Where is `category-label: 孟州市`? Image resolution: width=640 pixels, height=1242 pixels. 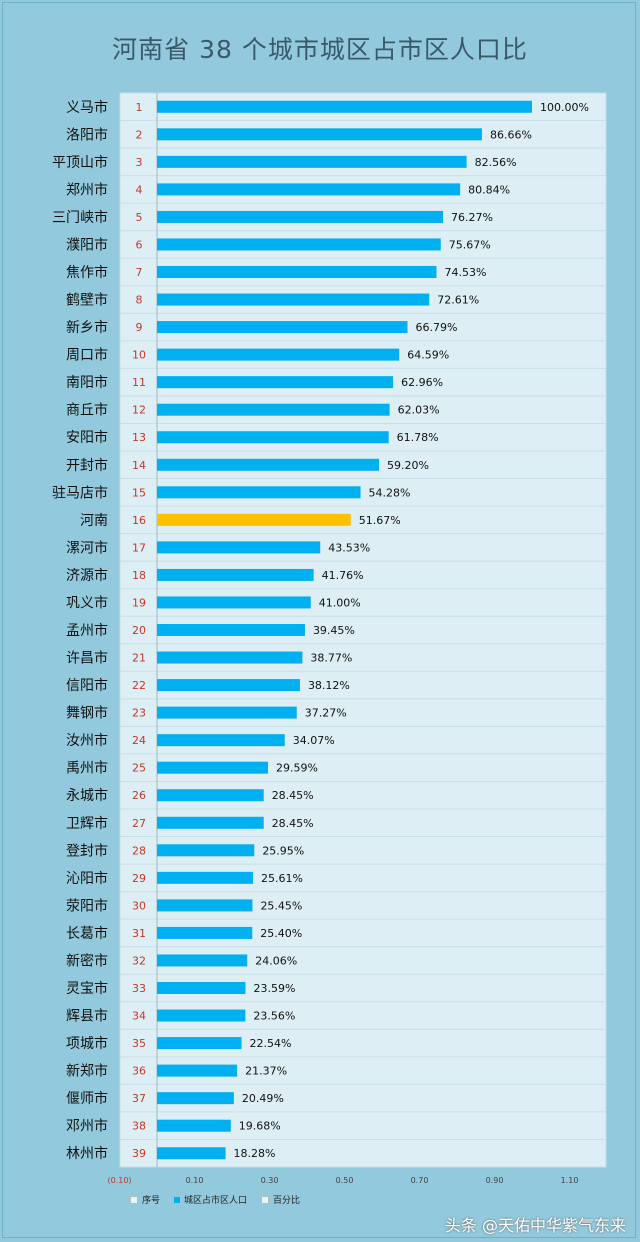
category-label: 孟州市 is located at coordinates (87, 630).